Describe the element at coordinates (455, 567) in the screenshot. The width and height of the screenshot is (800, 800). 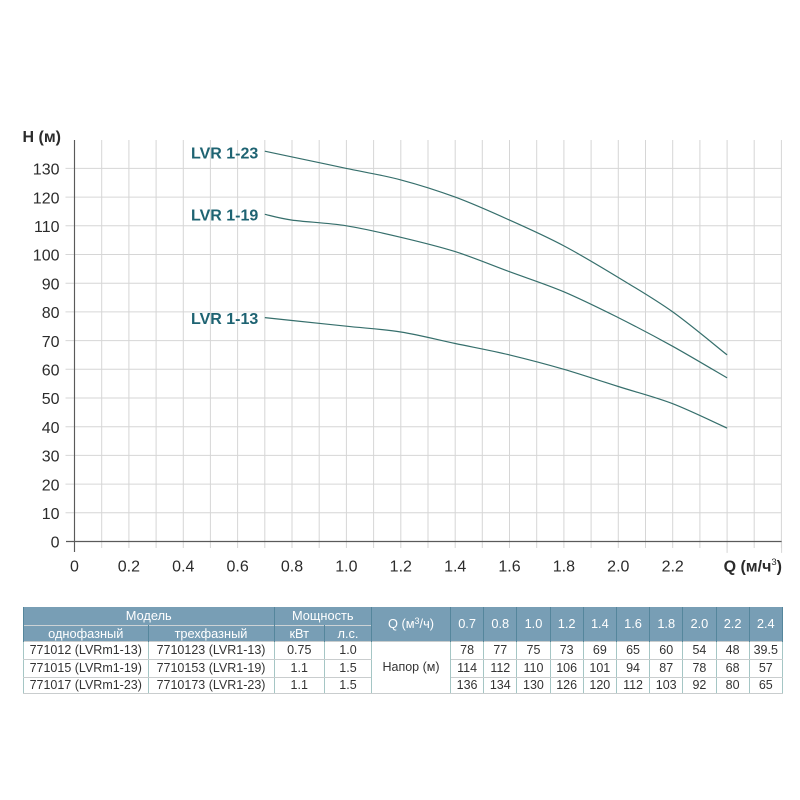
I see `svg-text: 1.4` at that location.